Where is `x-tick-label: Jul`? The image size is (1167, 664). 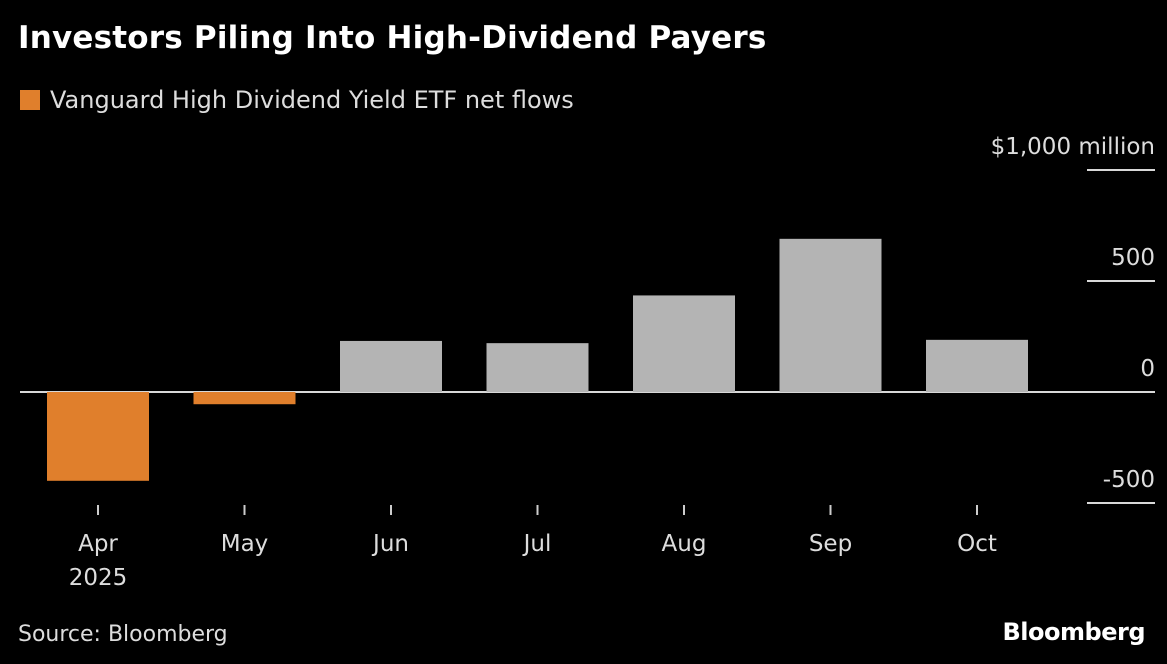
x-tick-label: Jul is located at coordinates (537, 544).